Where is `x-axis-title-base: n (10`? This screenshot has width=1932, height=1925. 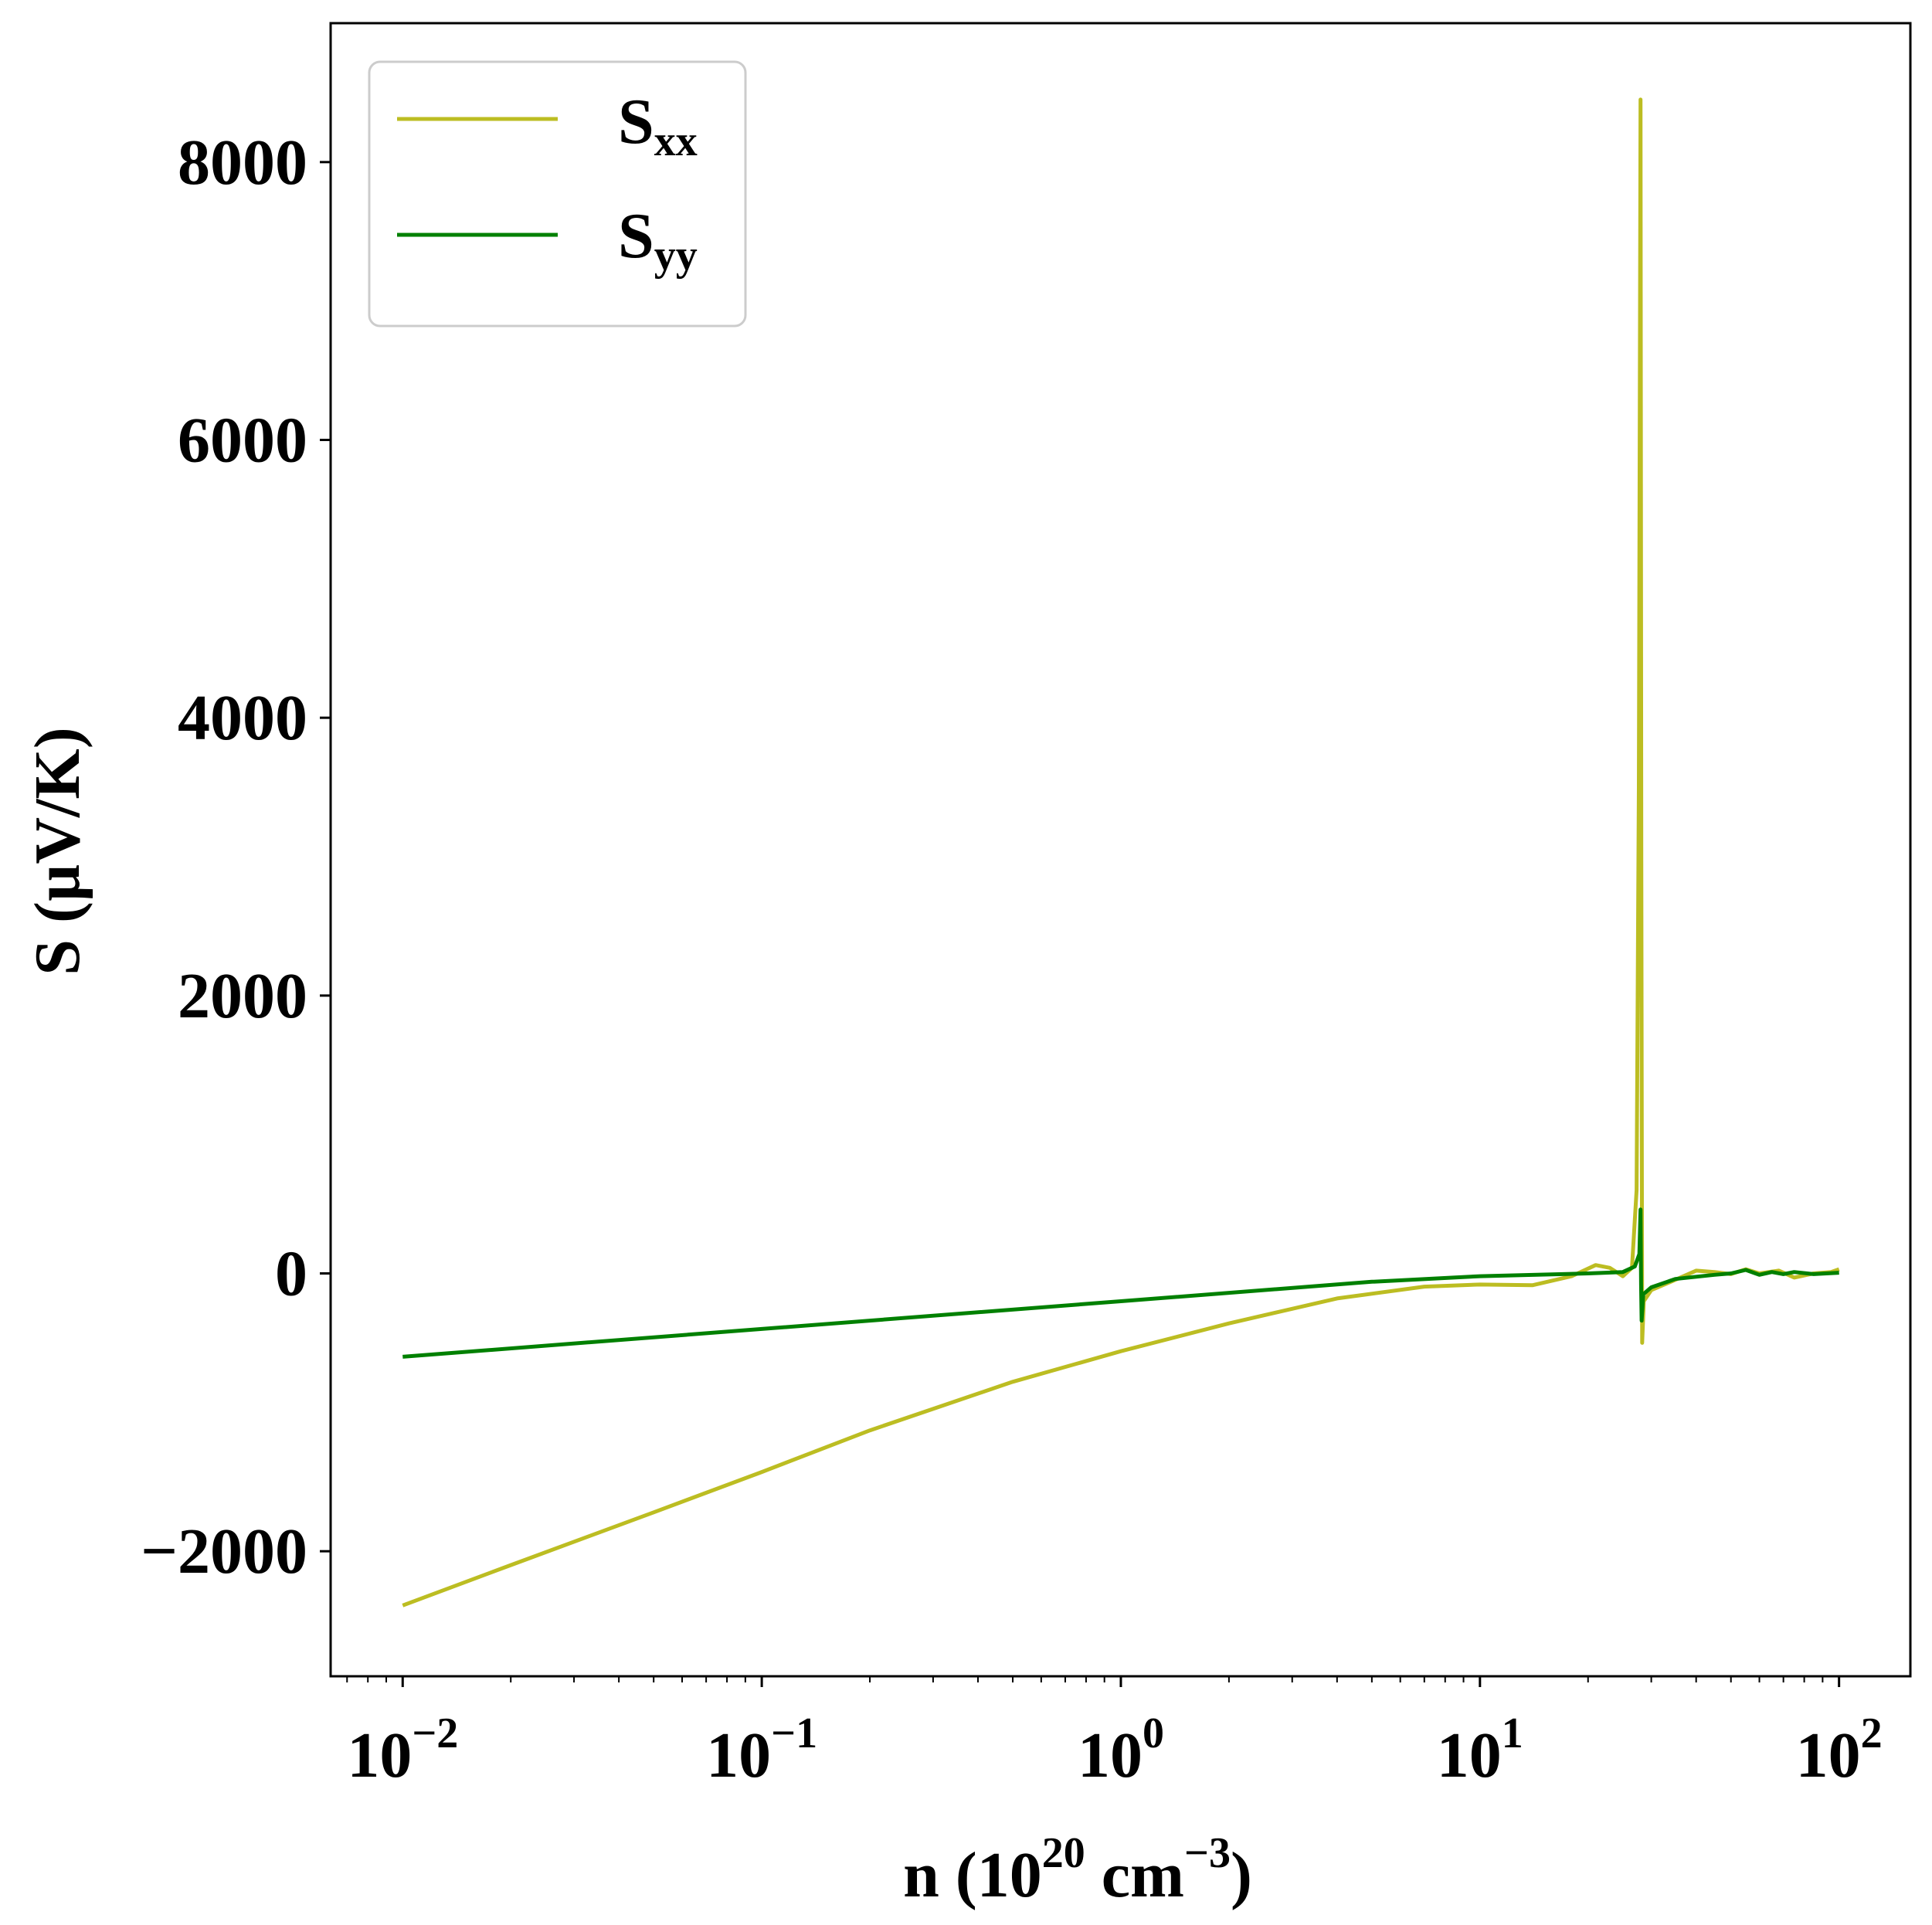
x-axis-title-base: n (10 is located at coordinates (973, 1875).